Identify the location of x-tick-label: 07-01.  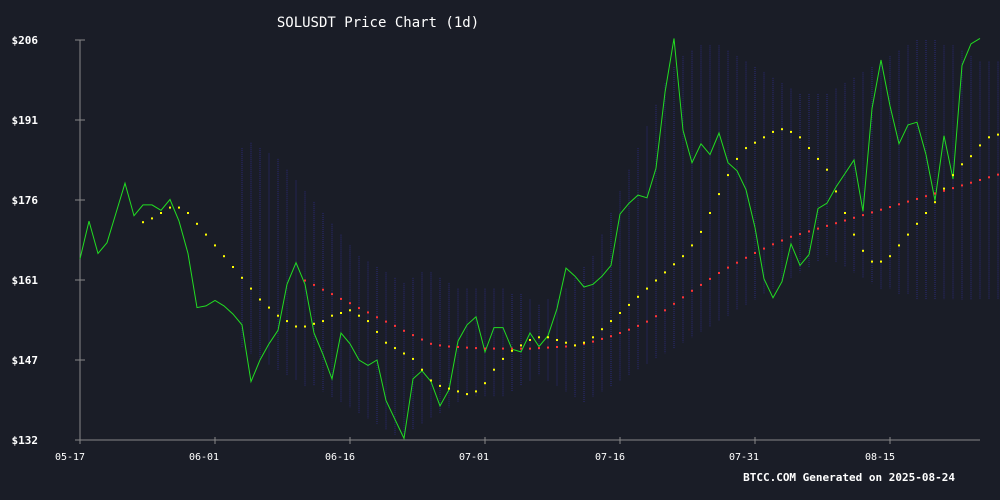
(474, 457).